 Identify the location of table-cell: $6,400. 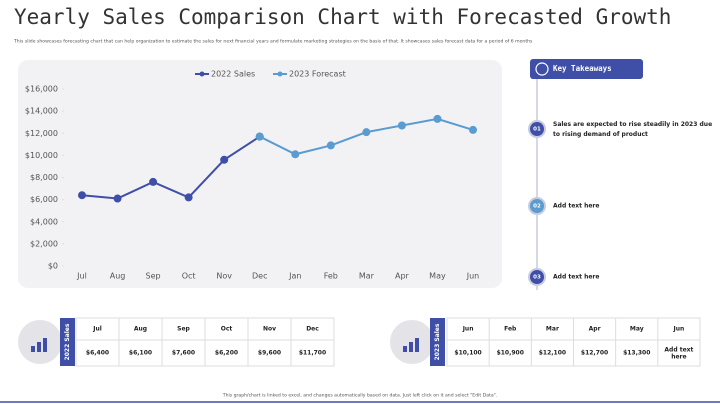
(97, 353).